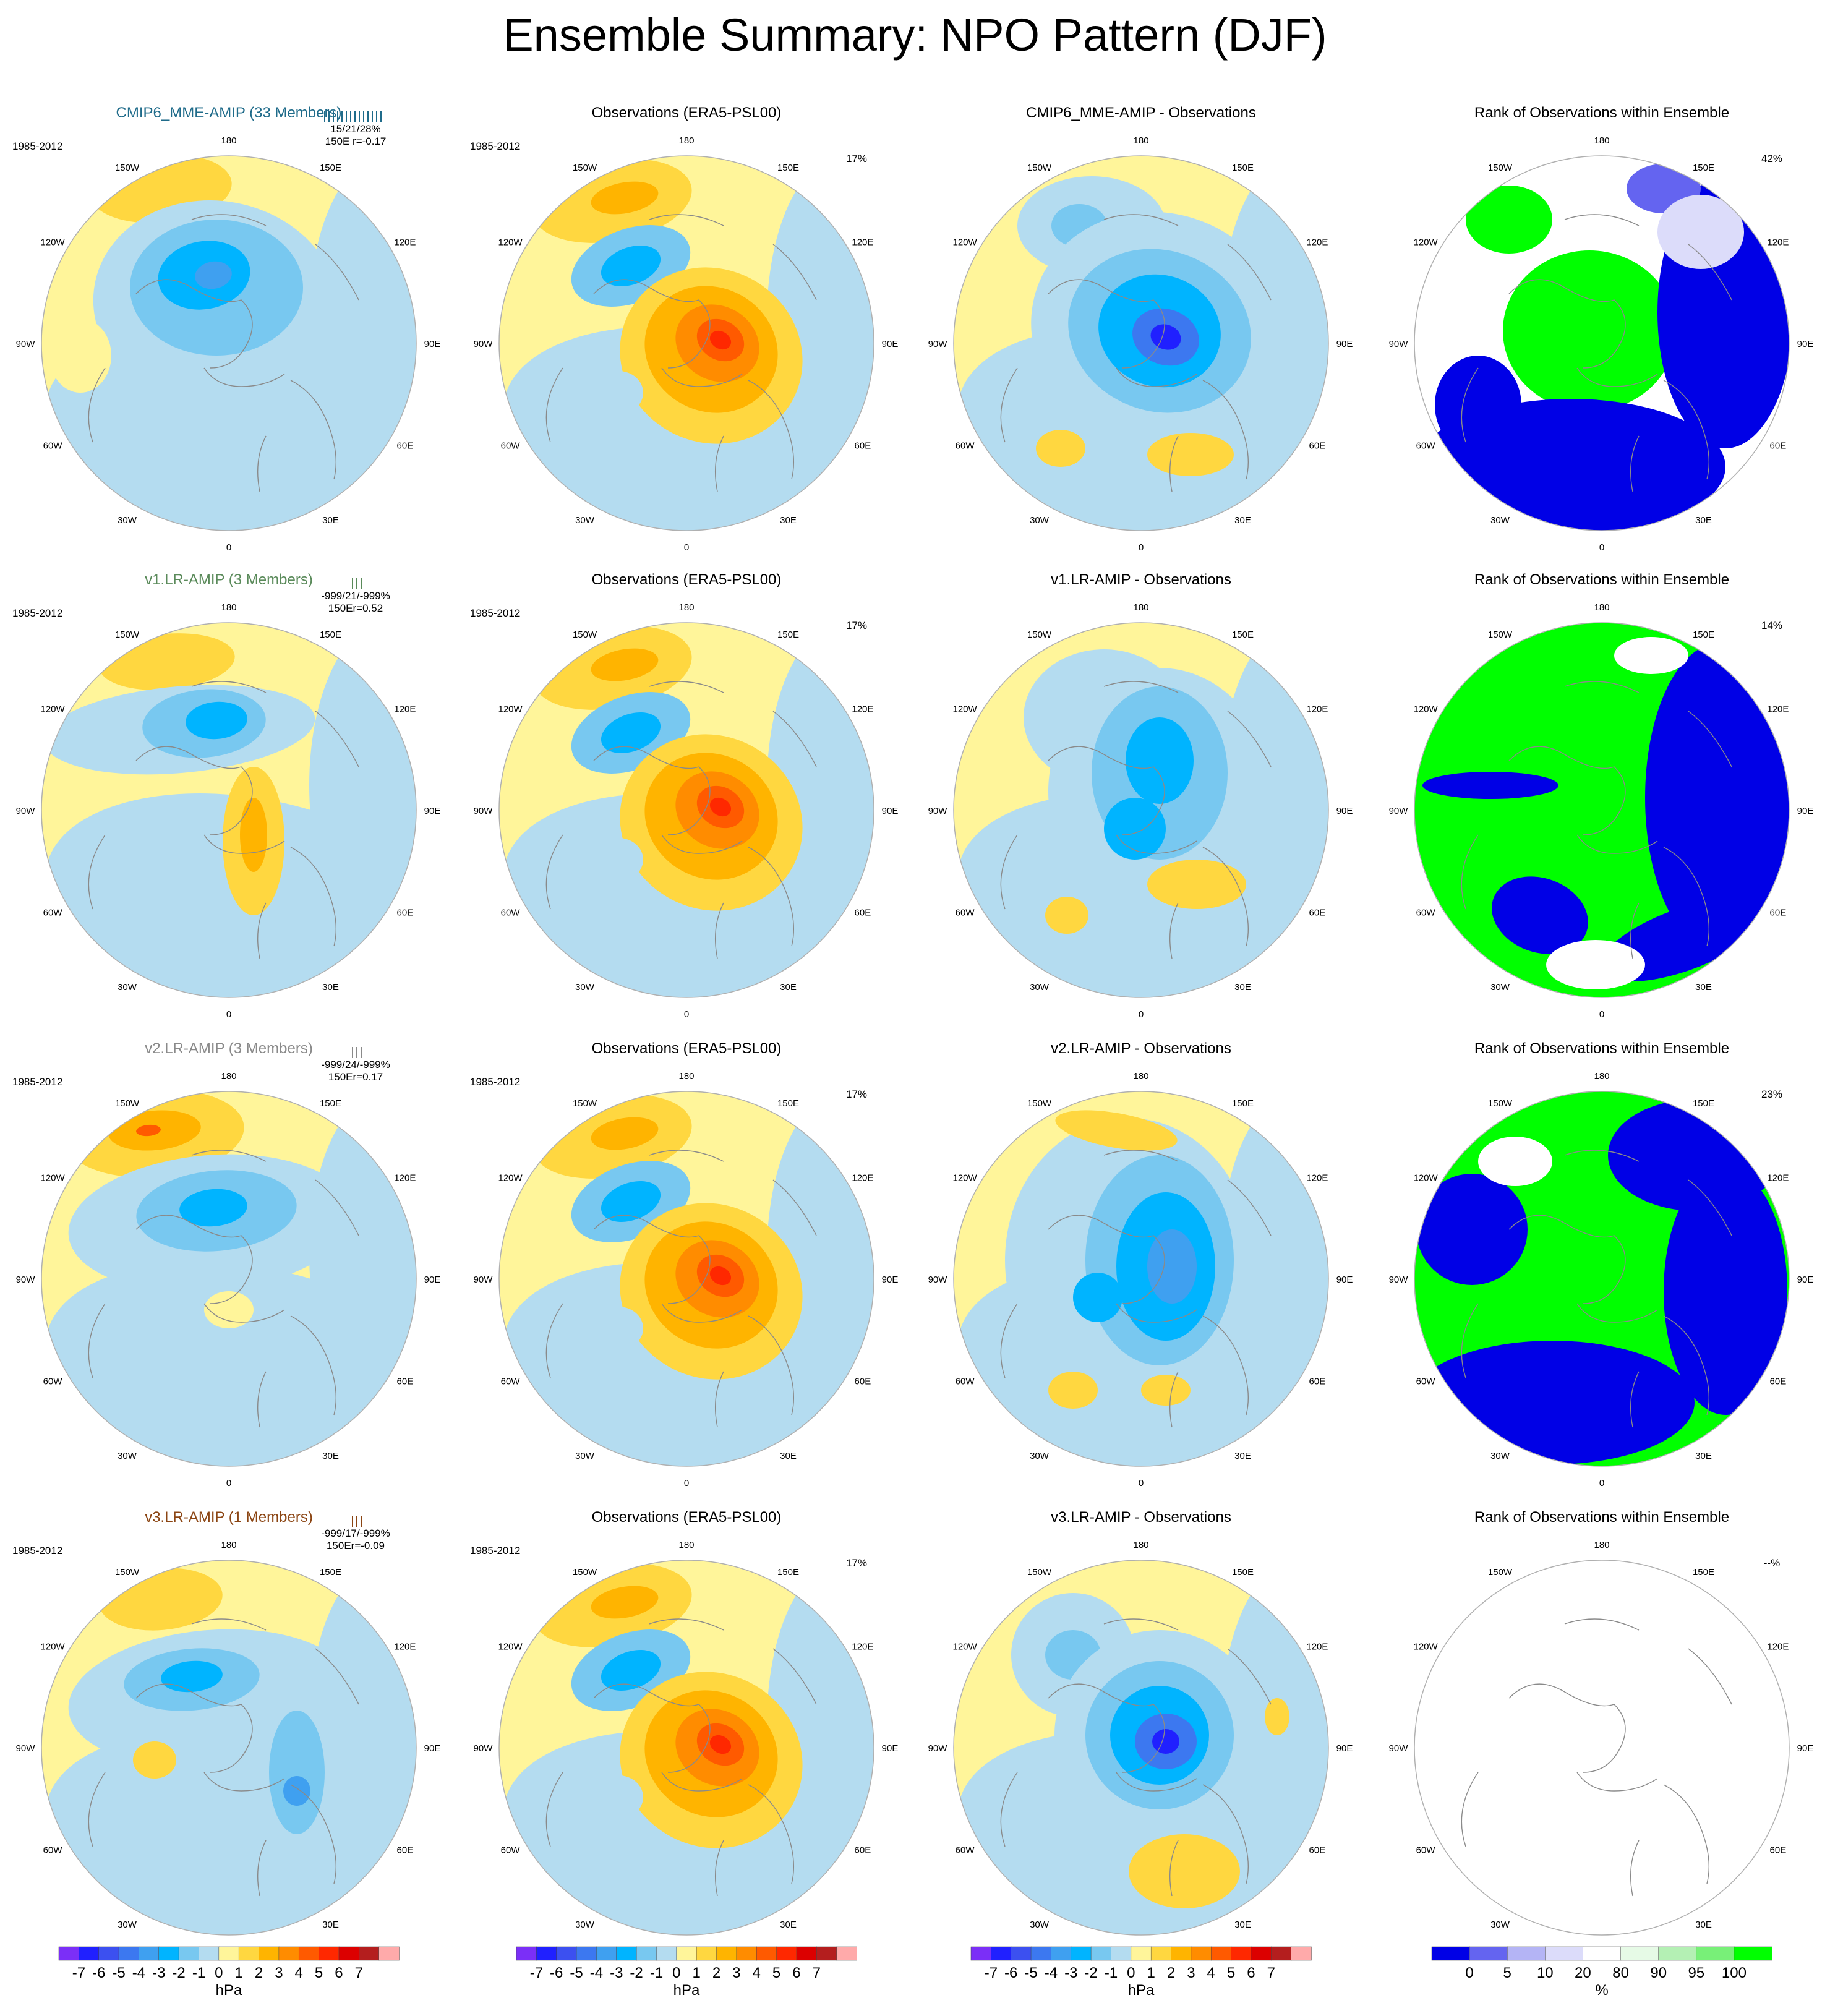 The width and height of the screenshot is (1830, 2016). I want to click on colorbar-tick-label: 80, so click(1620, 1973).